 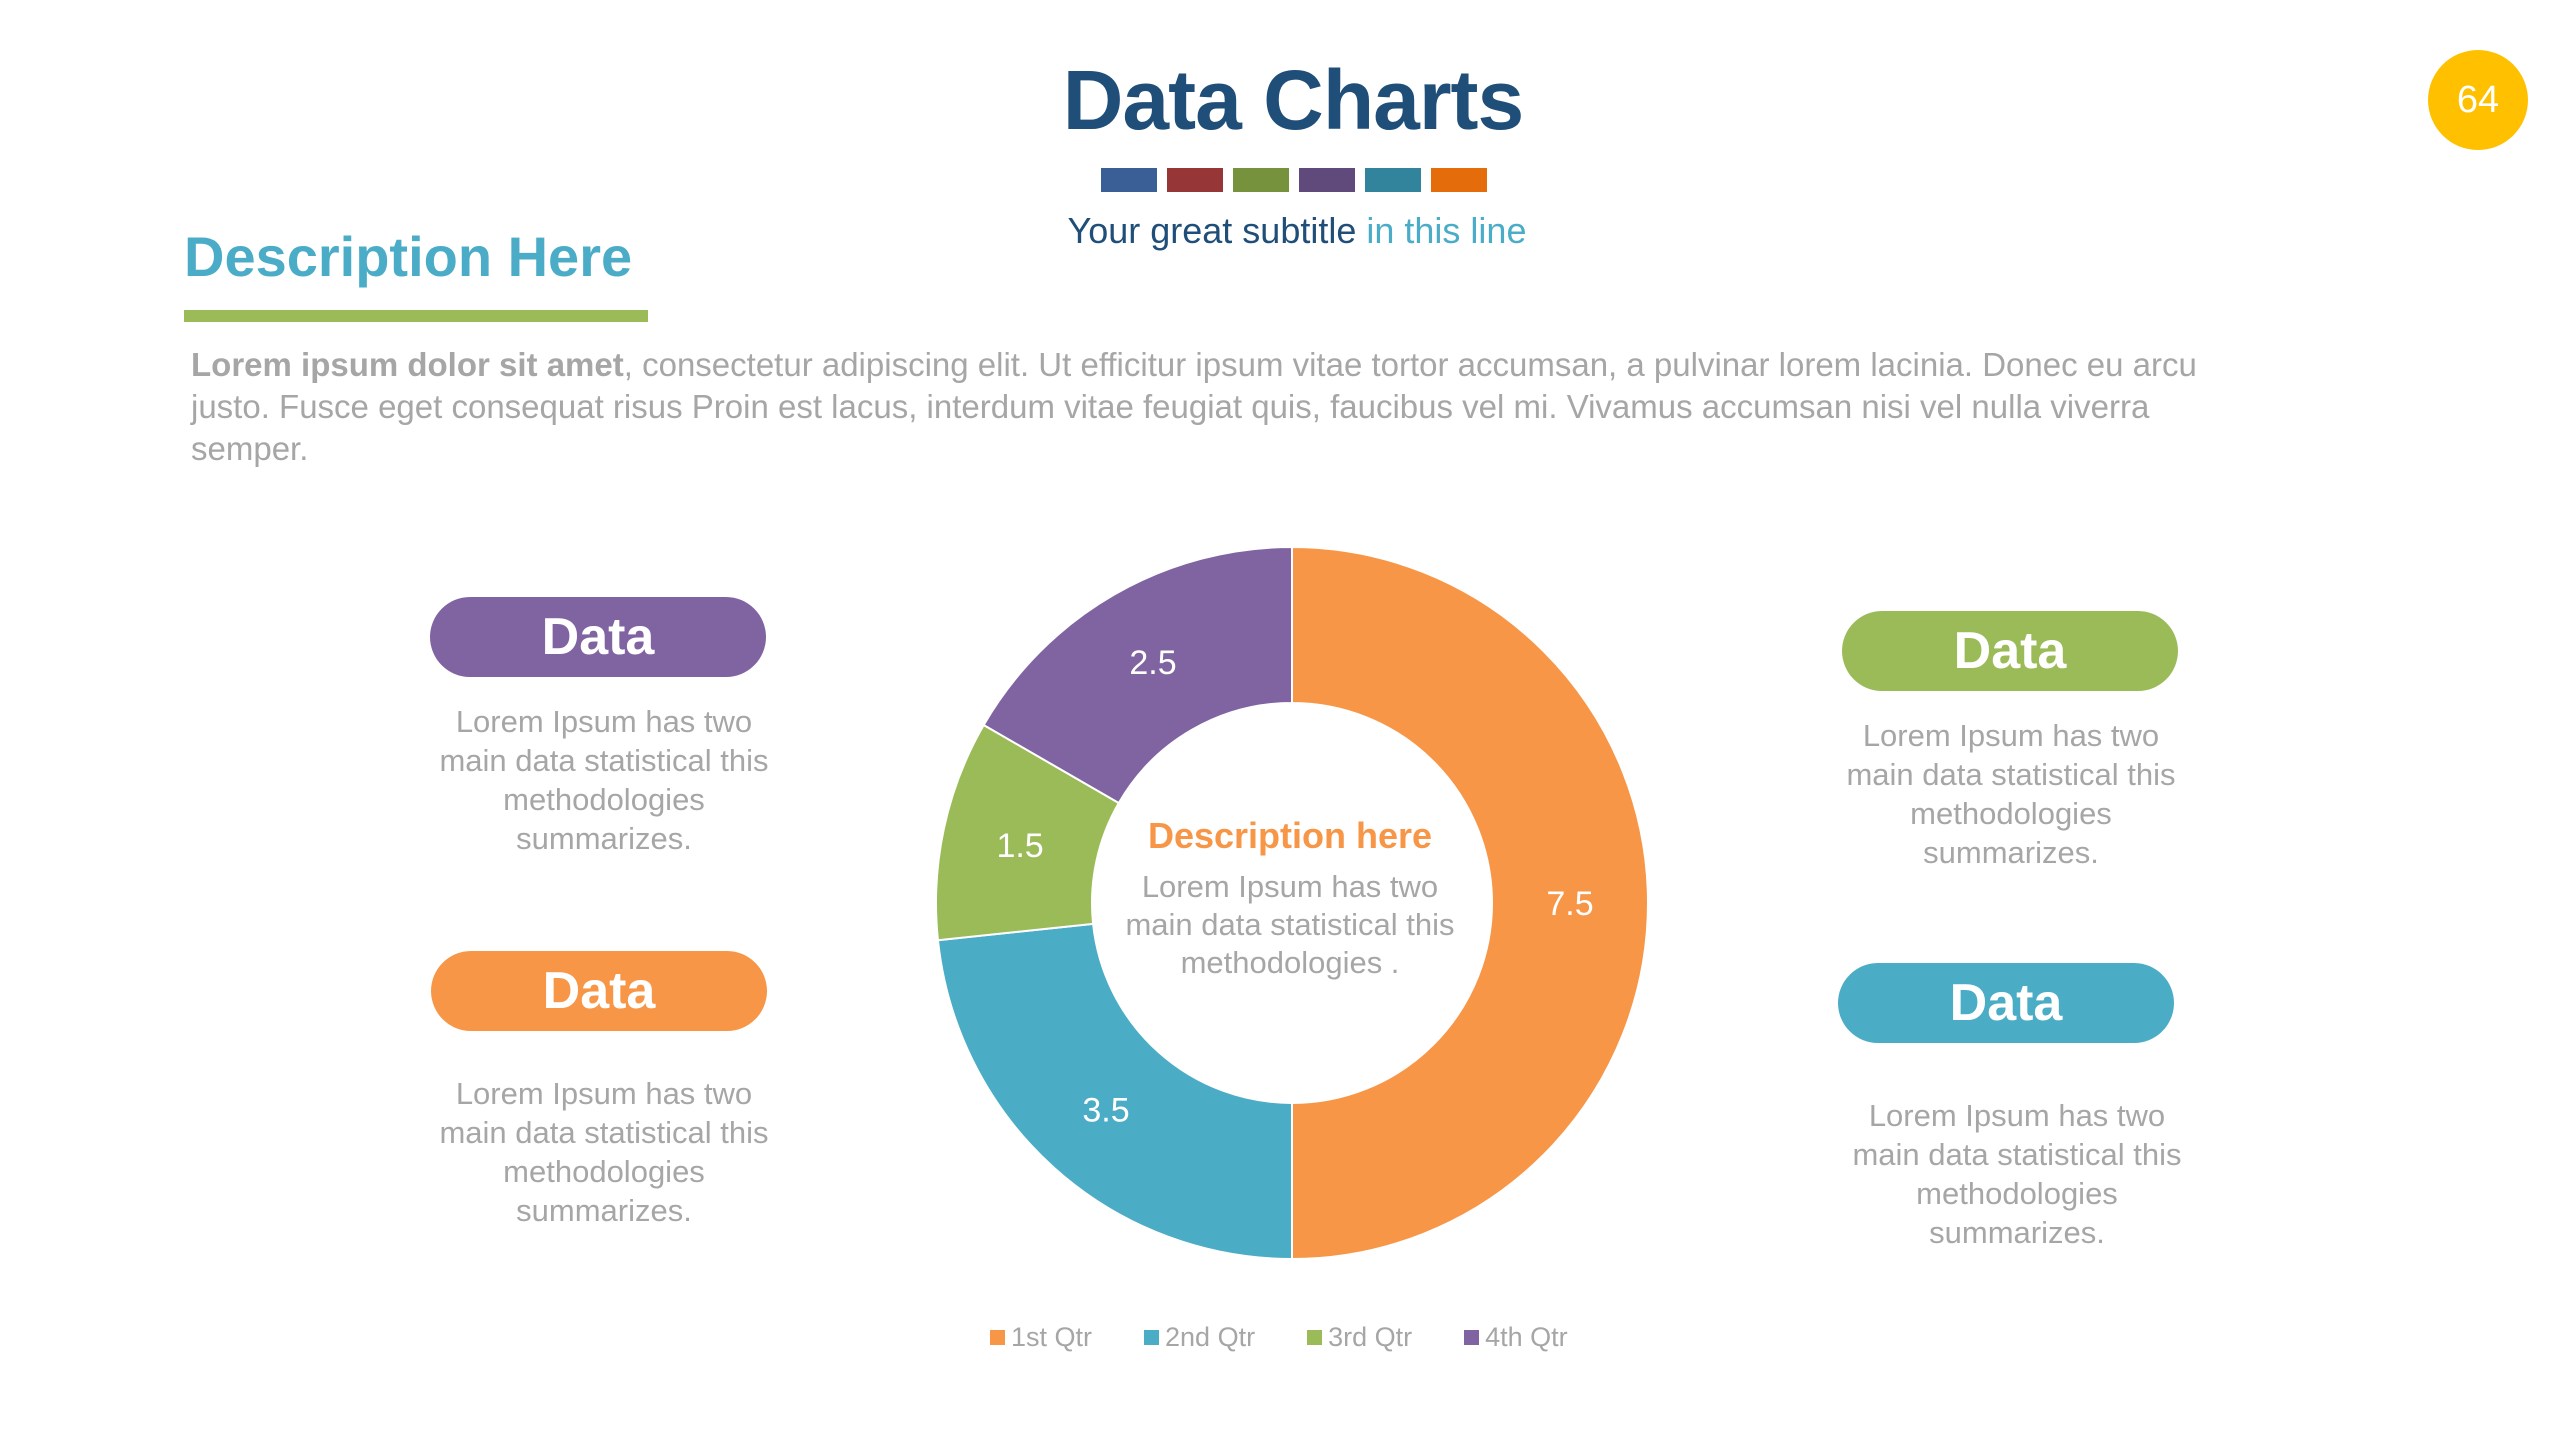 What do you see at coordinates (598, 637) in the screenshot?
I see `data-pill-purple: Data` at bounding box center [598, 637].